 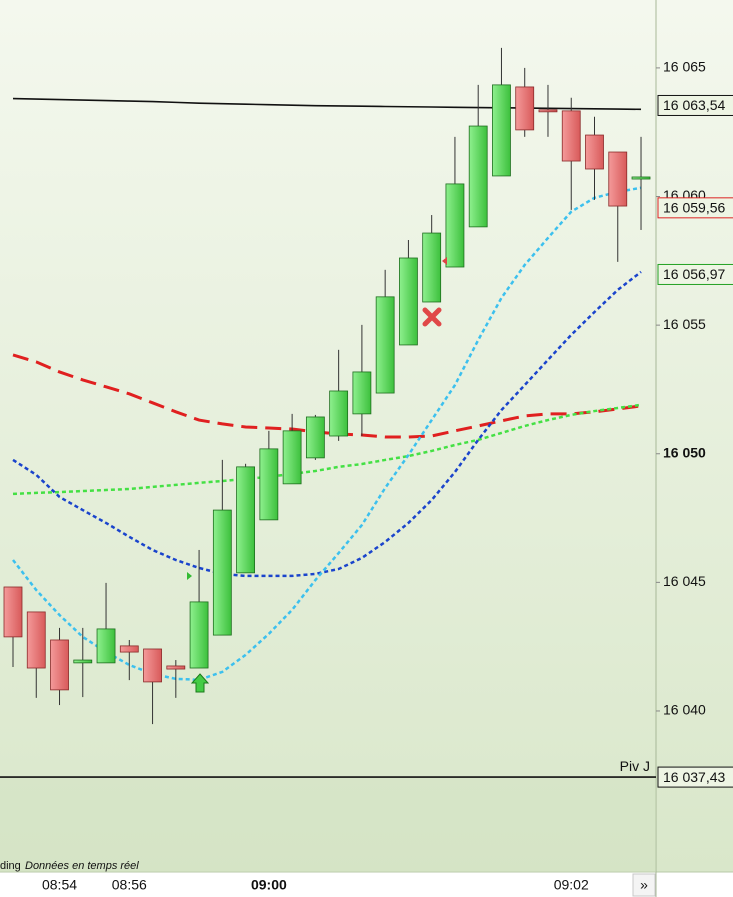 What do you see at coordinates (635, 766) in the screenshot?
I see `pivot-label: Piv J` at bounding box center [635, 766].